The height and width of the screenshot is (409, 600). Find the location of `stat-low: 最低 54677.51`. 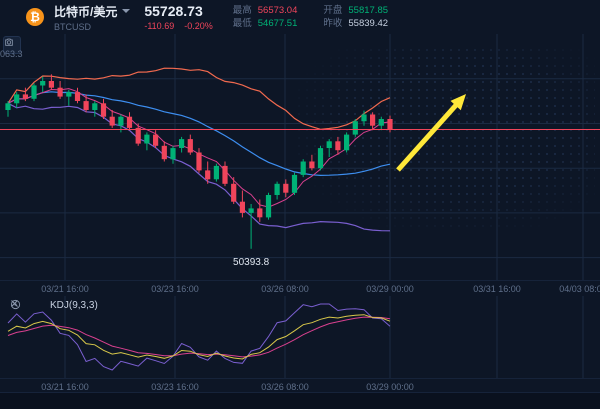

stat-low: 最低 54677.51 is located at coordinates (265, 23).